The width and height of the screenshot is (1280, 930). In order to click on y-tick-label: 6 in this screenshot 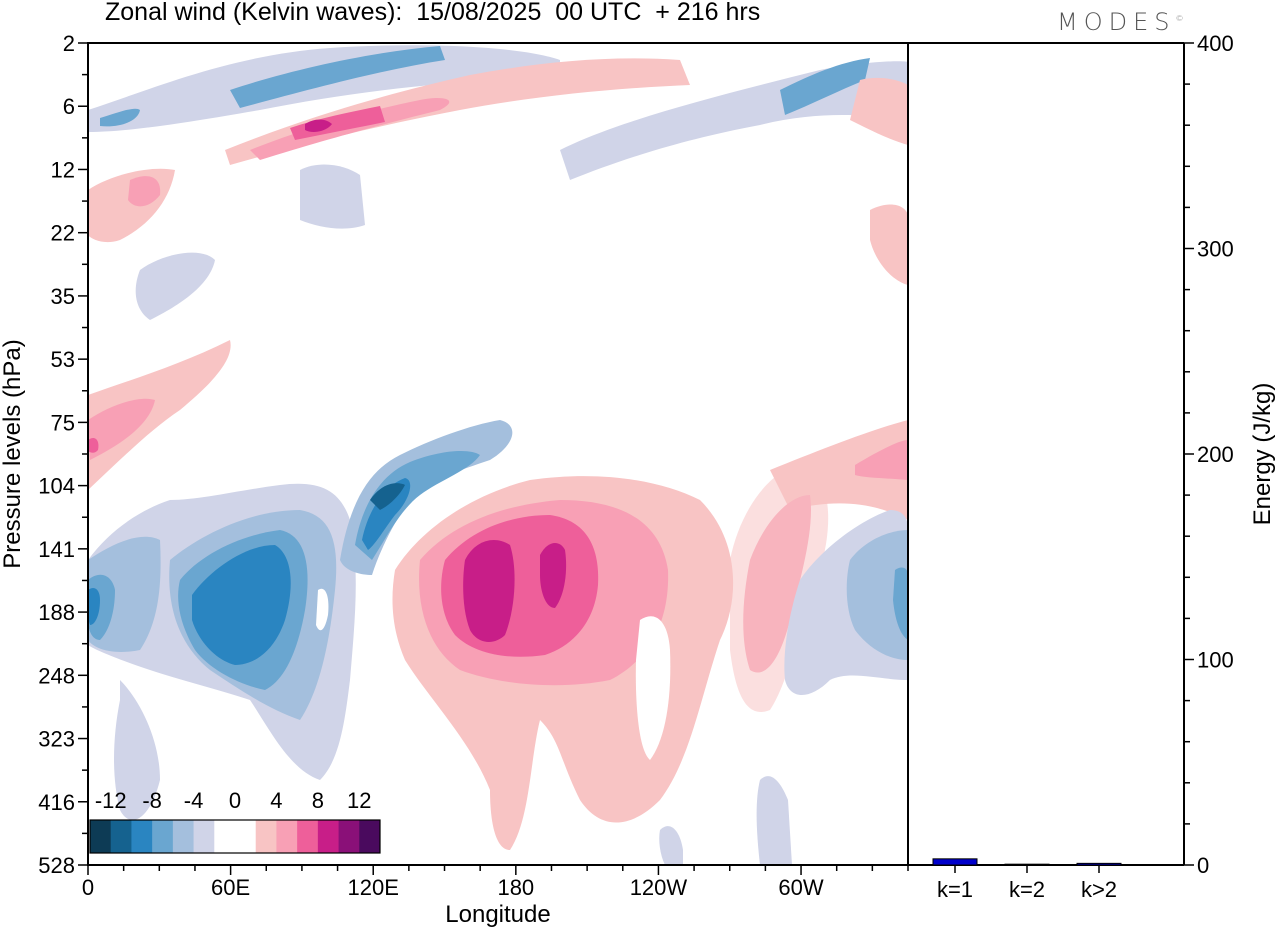, I will do `click(69, 106)`.